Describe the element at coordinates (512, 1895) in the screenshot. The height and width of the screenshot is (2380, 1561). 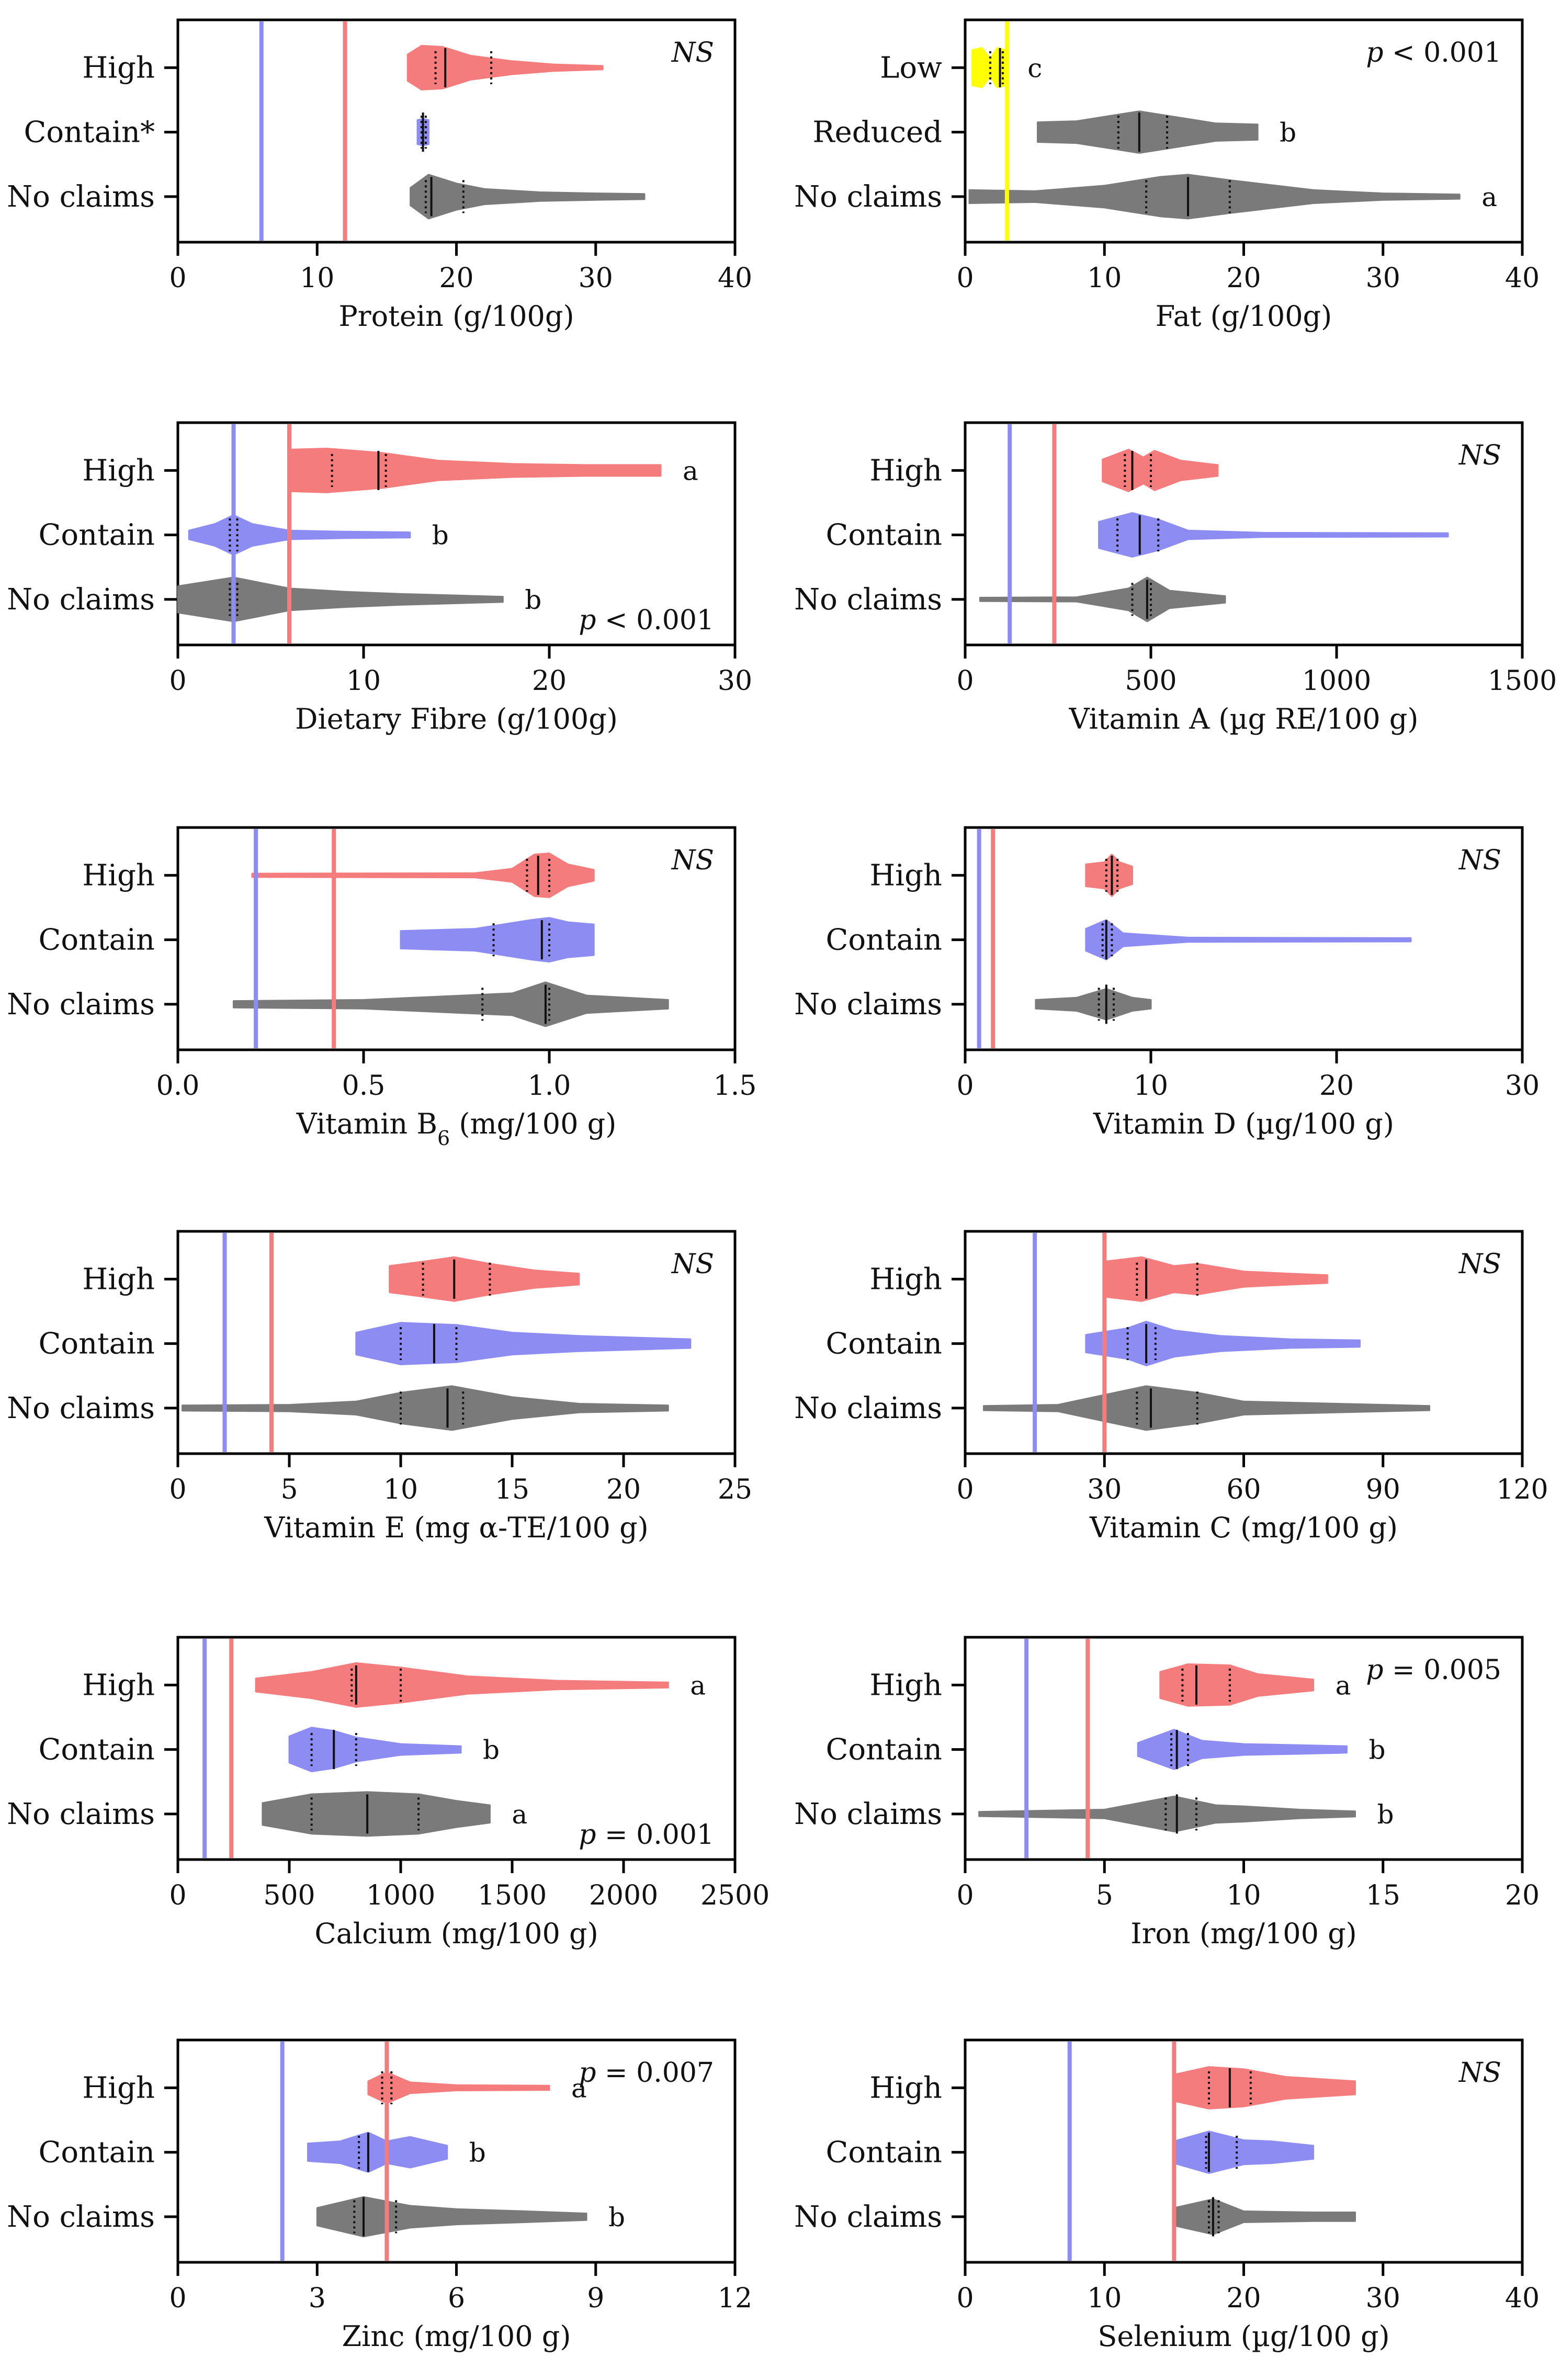
I see `x-tick-label: 1500` at that location.